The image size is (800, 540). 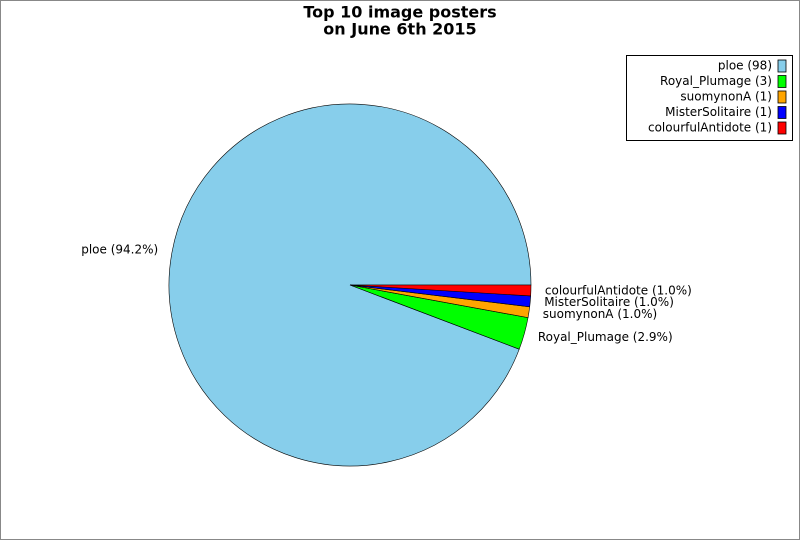 What do you see at coordinates (618, 290) in the screenshot?
I see `slice-label: colourfulAntidote (1.0%)` at bounding box center [618, 290].